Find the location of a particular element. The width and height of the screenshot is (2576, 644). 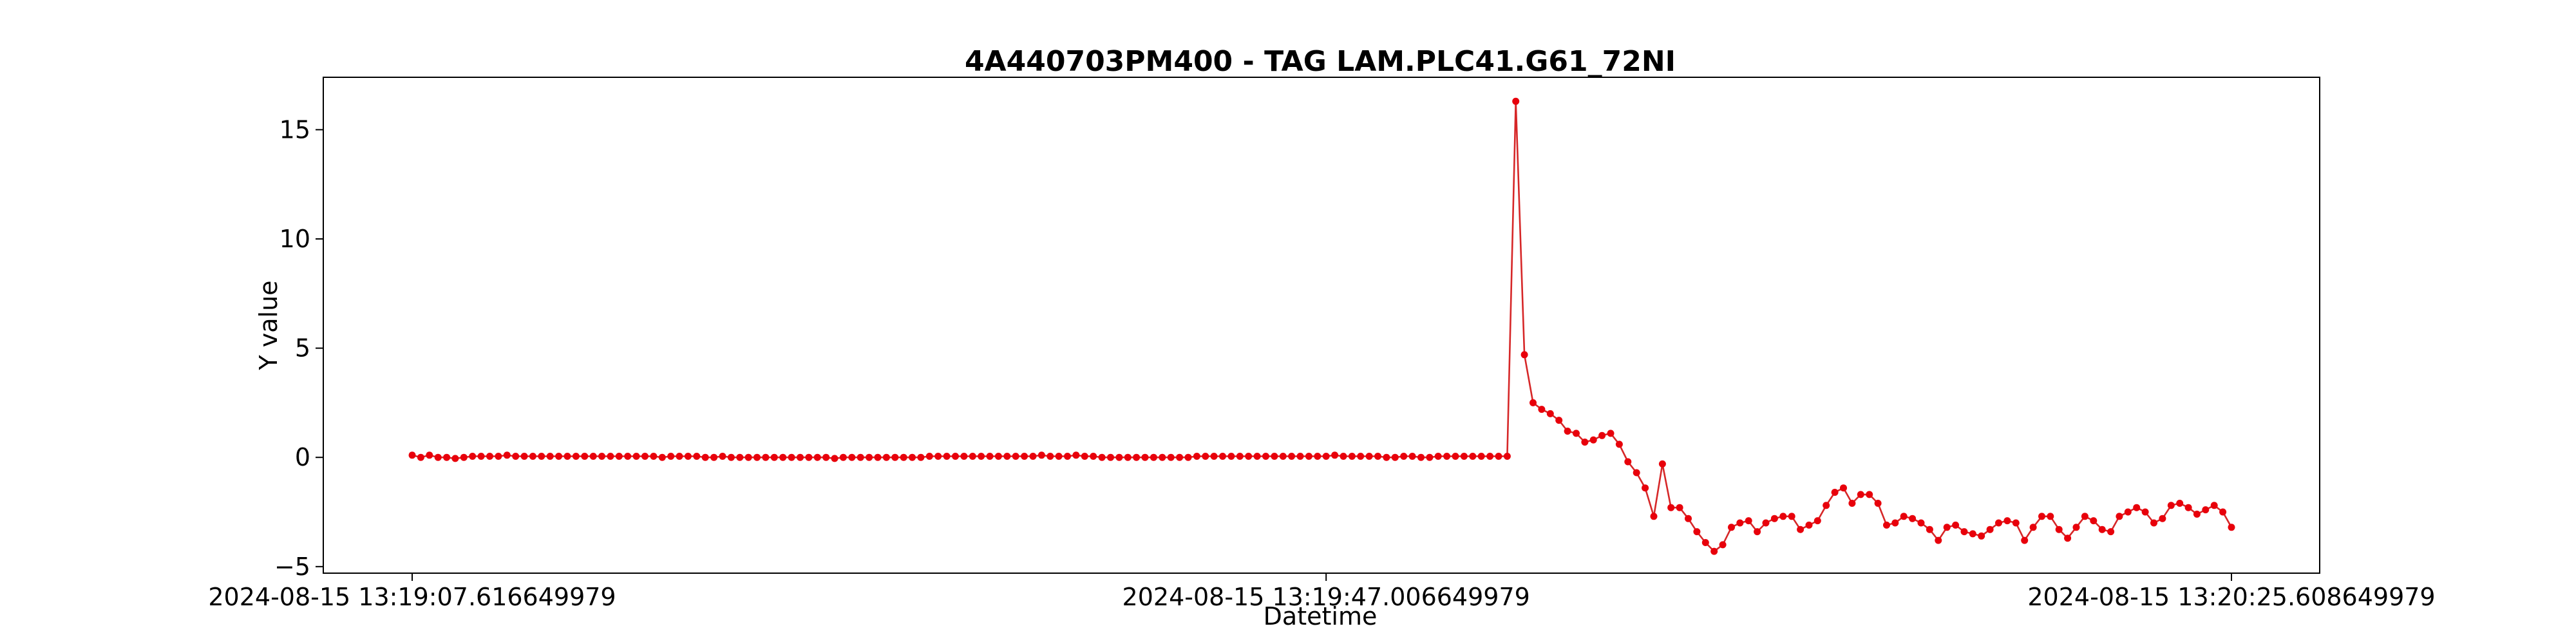

y-tick-label: 0 is located at coordinates (302, 457).